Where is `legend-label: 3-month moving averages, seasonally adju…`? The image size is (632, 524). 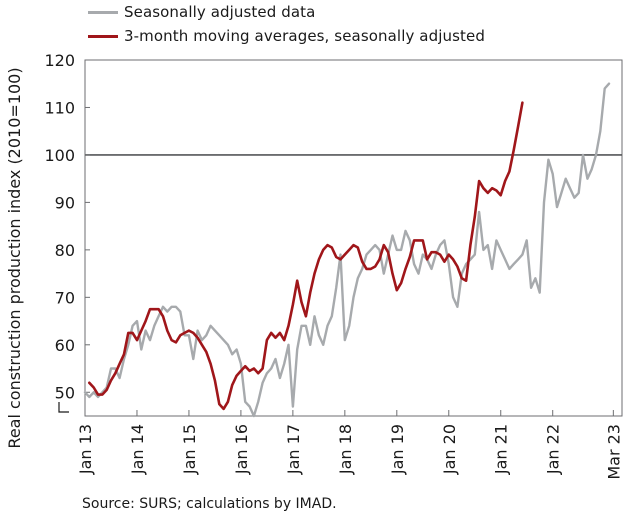 legend-label: 3-month moving averages, seasonally adju… is located at coordinates (304, 36).